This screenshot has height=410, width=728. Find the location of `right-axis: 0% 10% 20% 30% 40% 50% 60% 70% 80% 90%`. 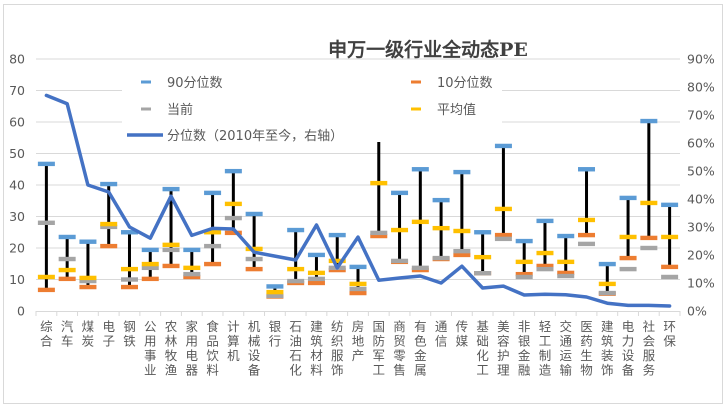

right-axis: 0% 10% 20% 30% 40% 50% 60% 70% 80% 90% is located at coordinates (701, 185).